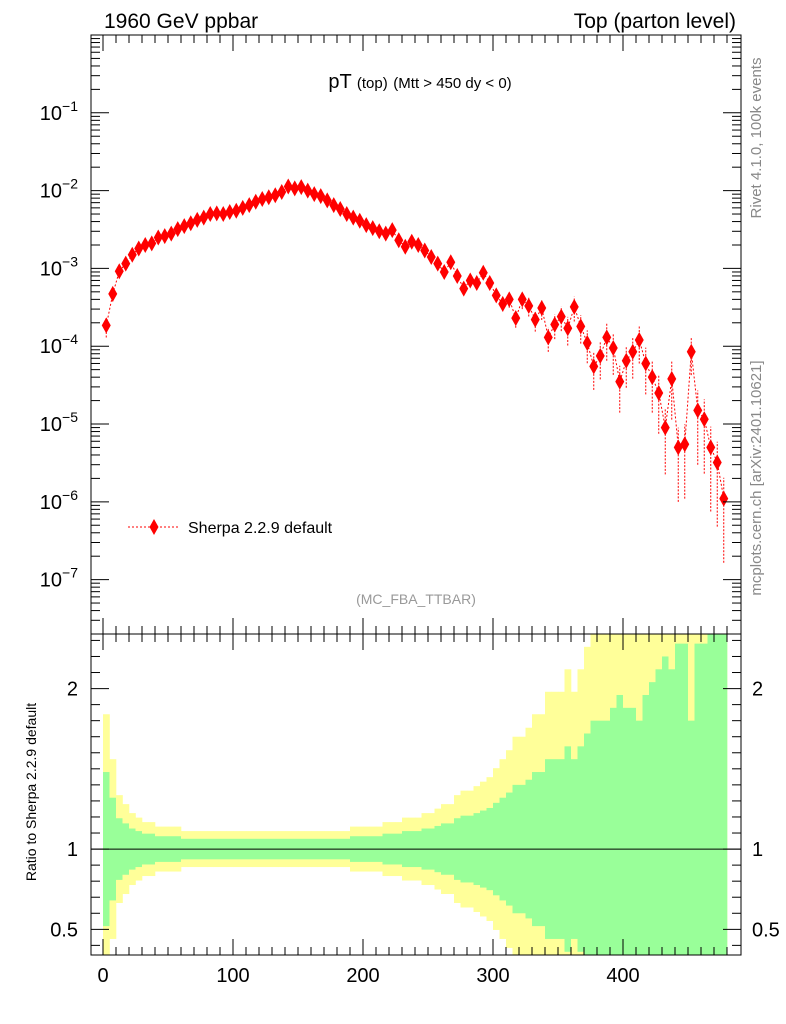 This screenshot has width=786, height=1024. What do you see at coordinates (181, 21) in the screenshot?
I see `header-left: 1960 GeV ppbar` at bounding box center [181, 21].